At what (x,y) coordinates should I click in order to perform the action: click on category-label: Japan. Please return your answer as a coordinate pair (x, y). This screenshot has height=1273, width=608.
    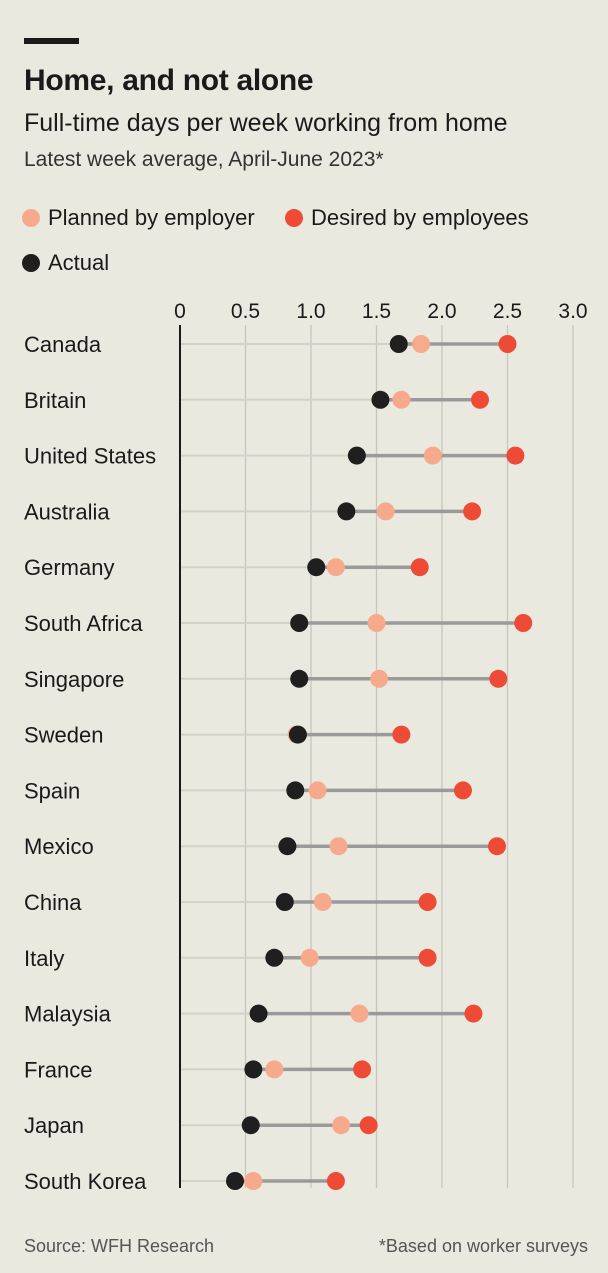
    Looking at the image, I should click on (54, 1125).